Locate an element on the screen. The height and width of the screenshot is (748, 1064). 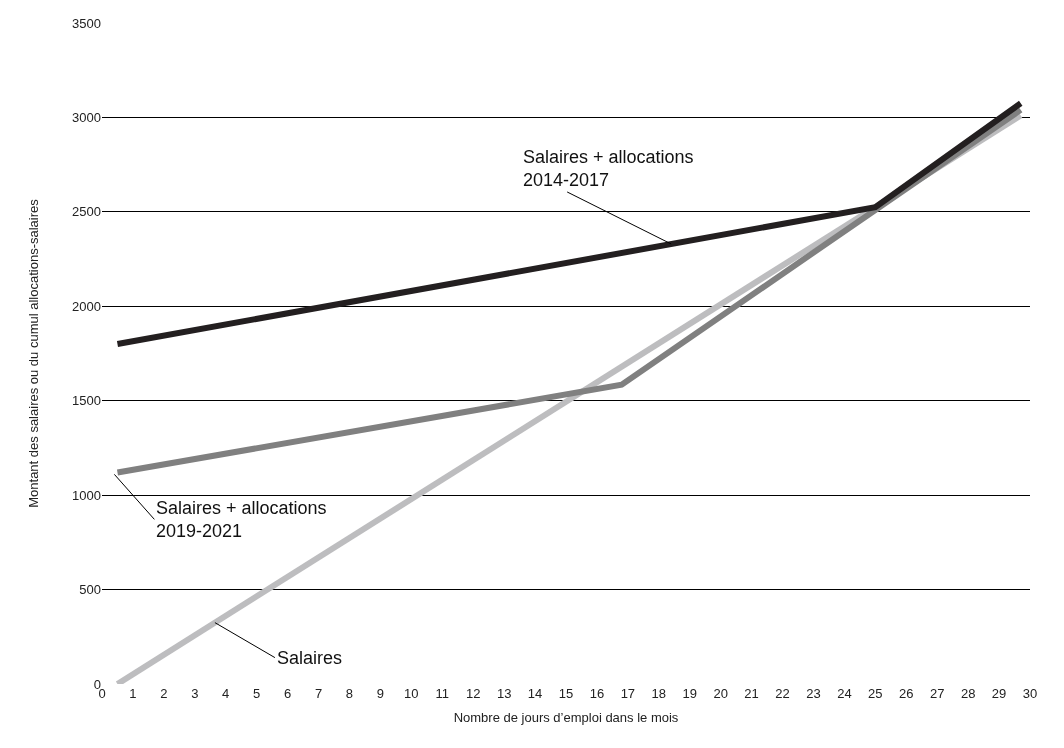
x-tick-label: 14 is located at coordinates (535, 693).